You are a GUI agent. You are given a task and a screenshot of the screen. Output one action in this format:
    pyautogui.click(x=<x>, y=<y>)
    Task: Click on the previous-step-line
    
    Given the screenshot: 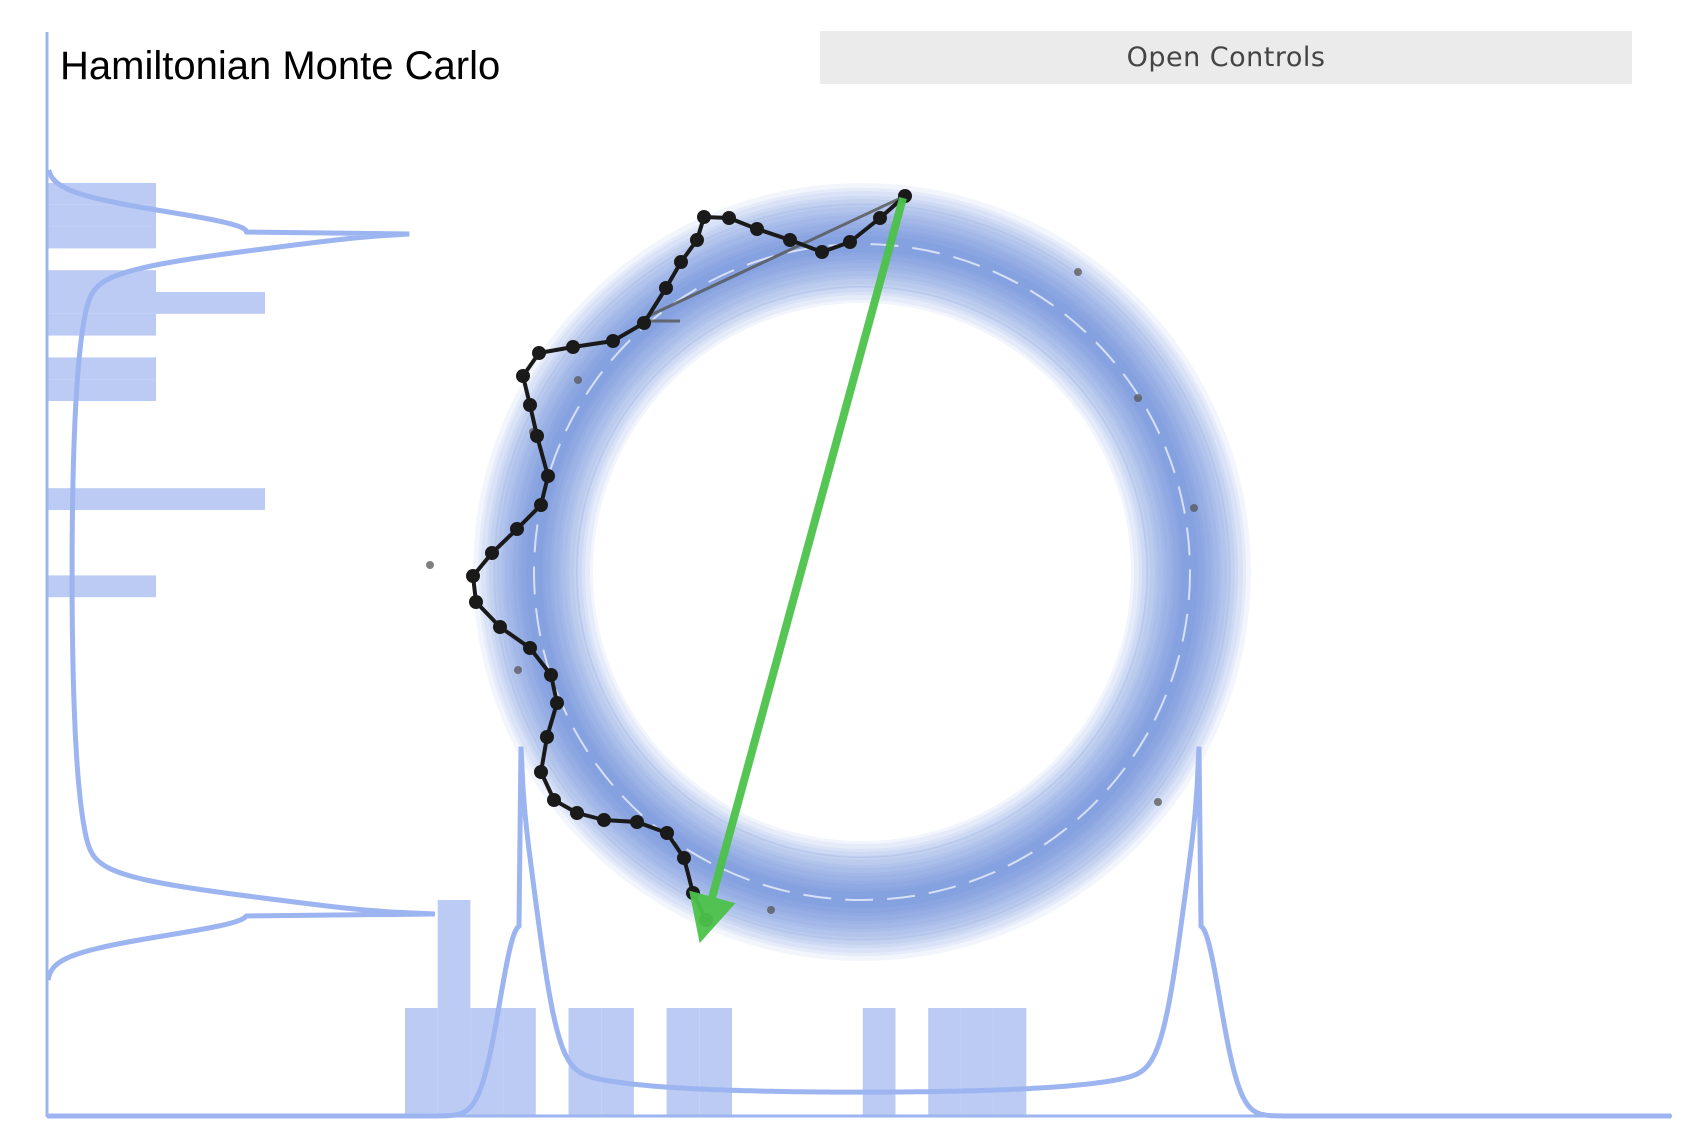 What is the action you would take?
    pyautogui.click(x=772, y=258)
    